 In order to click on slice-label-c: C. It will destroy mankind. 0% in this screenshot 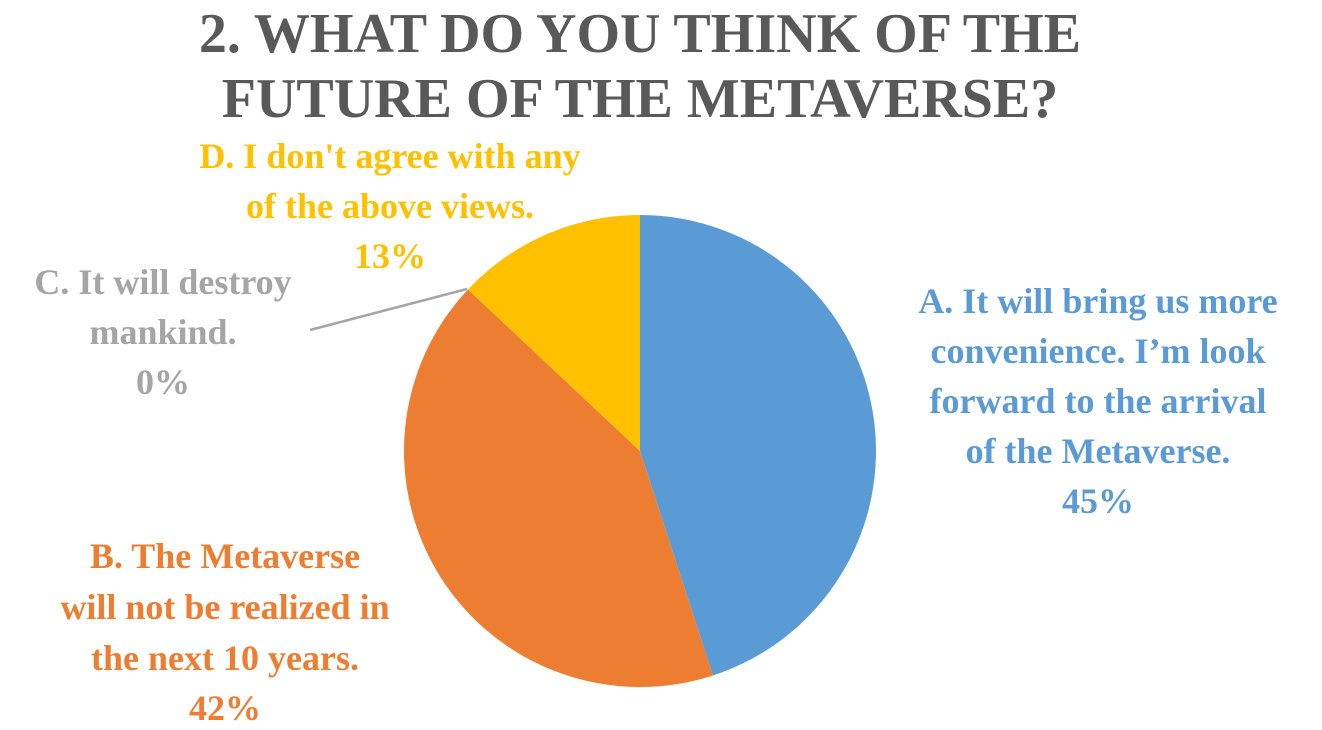, I will do `click(162, 332)`.